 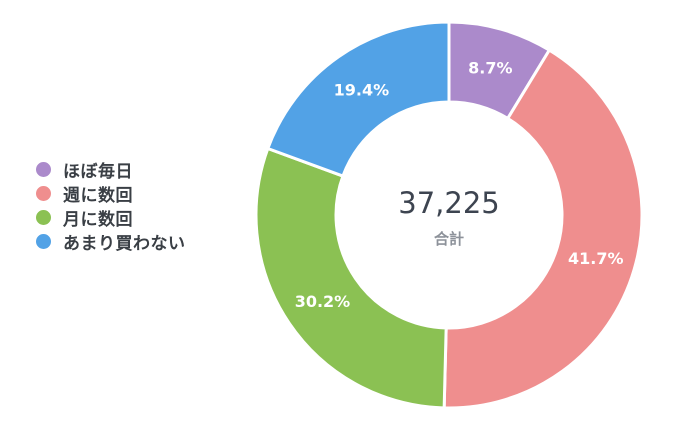 I want to click on legend-label-monthly: 月に数回, so click(x=98, y=220).